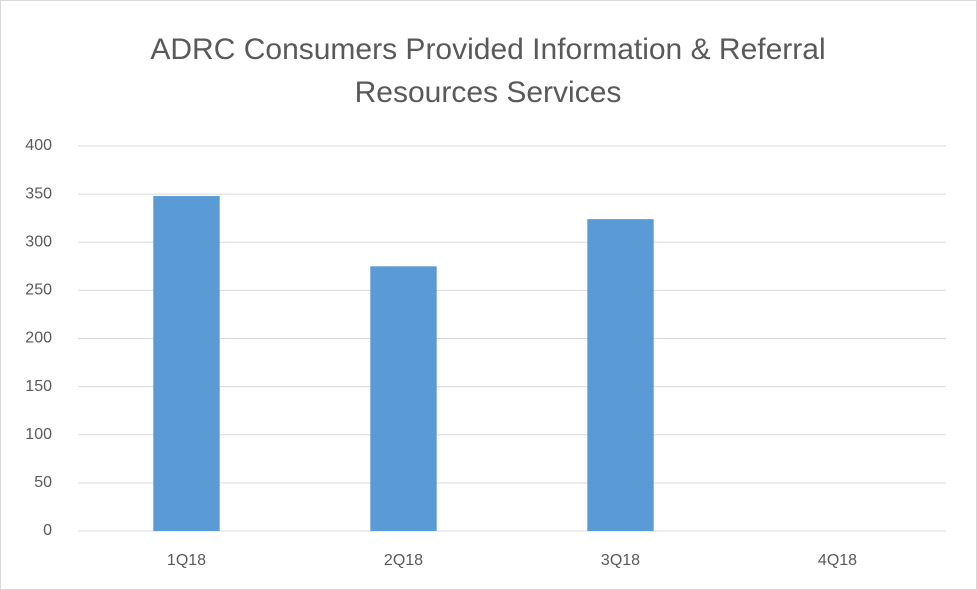 This screenshot has height=590, width=977. What do you see at coordinates (43, 482) in the screenshot?
I see `y-tick-label: 50` at bounding box center [43, 482].